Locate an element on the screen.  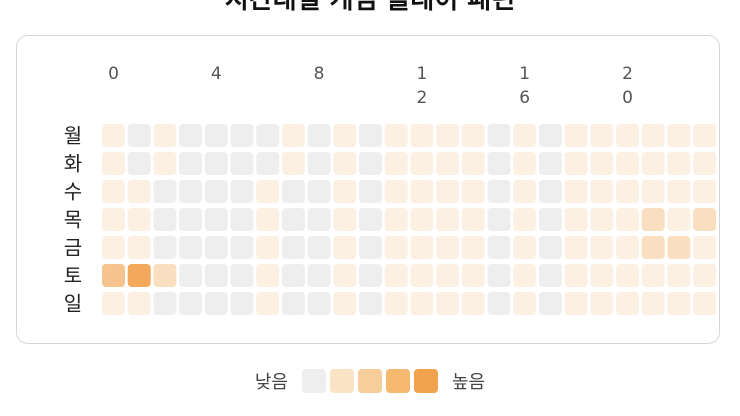
legend-low-label: 낮음 is located at coordinates (271, 382).